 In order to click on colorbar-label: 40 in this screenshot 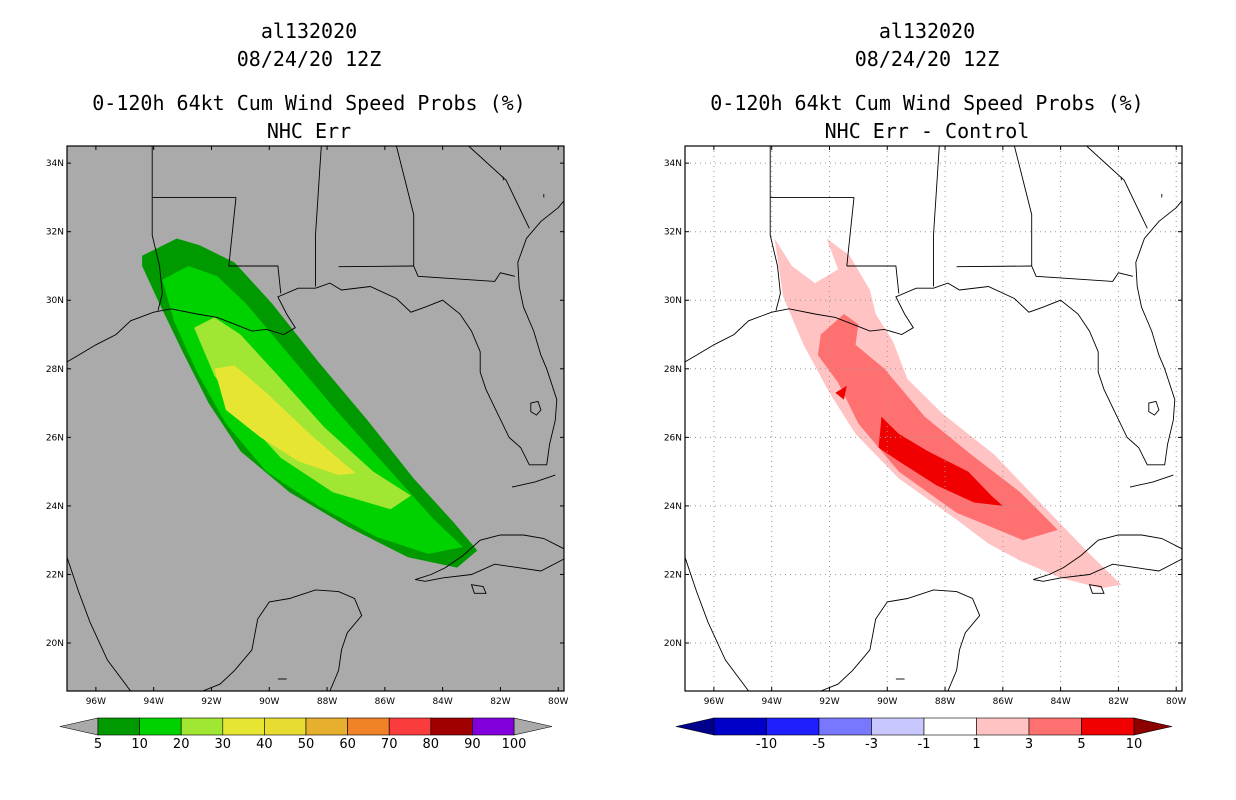, I will do `click(264, 744)`.